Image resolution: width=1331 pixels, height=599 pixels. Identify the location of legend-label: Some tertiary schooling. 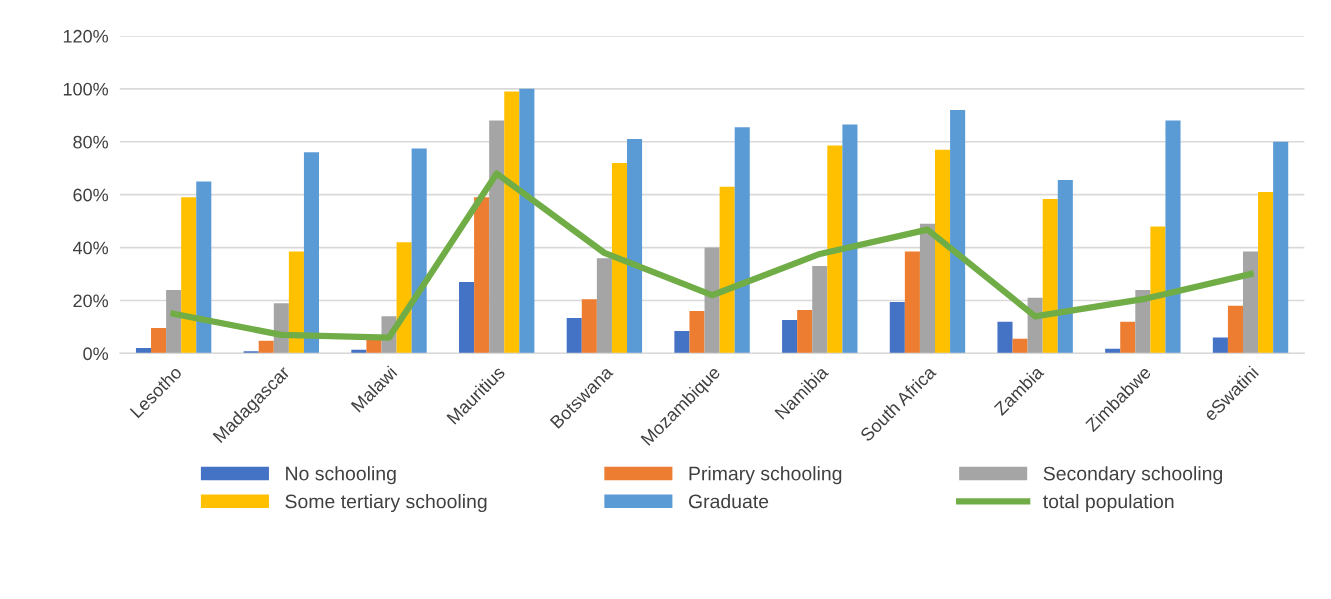
(386, 503).